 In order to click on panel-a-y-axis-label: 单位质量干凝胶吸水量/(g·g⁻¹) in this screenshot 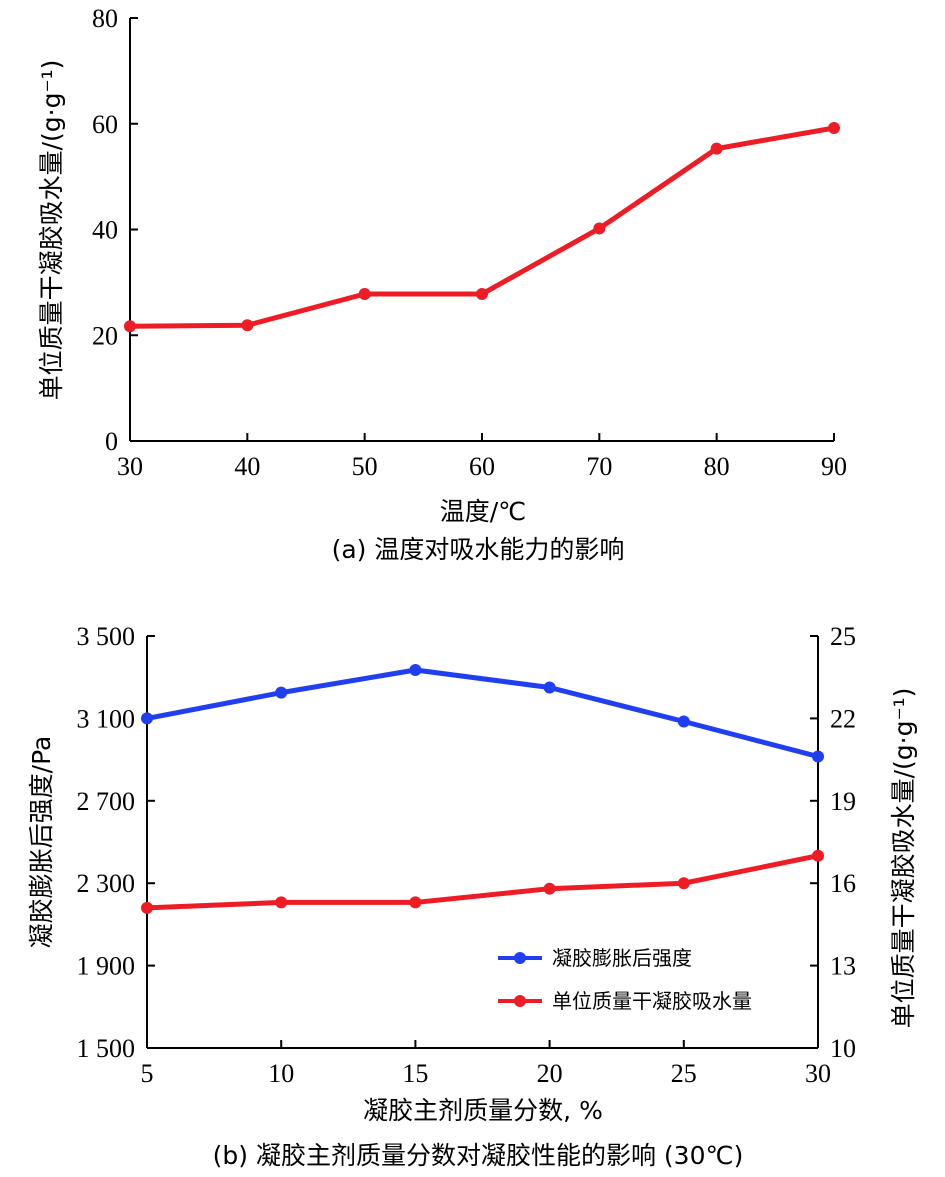, I will do `click(51, 230)`.